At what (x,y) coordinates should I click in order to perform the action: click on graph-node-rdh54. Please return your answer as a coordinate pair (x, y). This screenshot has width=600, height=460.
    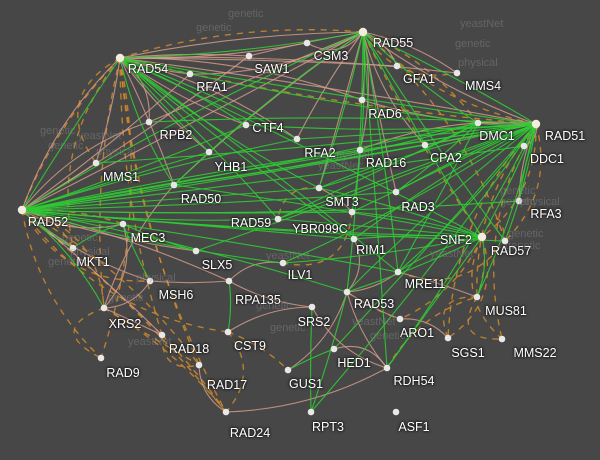
    Looking at the image, I should click on (387, 368).